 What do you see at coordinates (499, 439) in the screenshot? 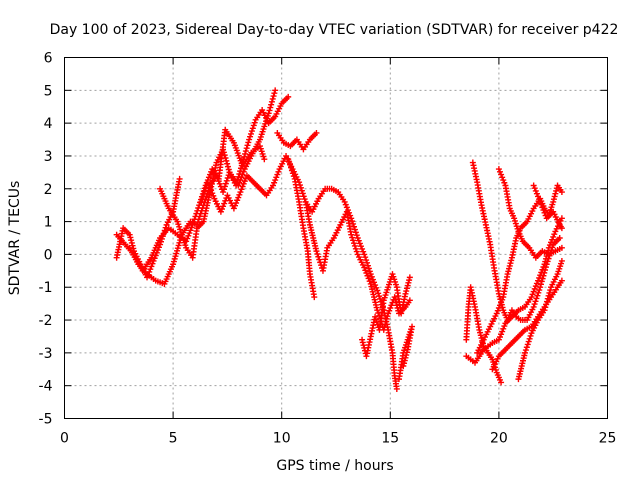
I see `x-tick-label: 20` at bounding box center [499, 439].